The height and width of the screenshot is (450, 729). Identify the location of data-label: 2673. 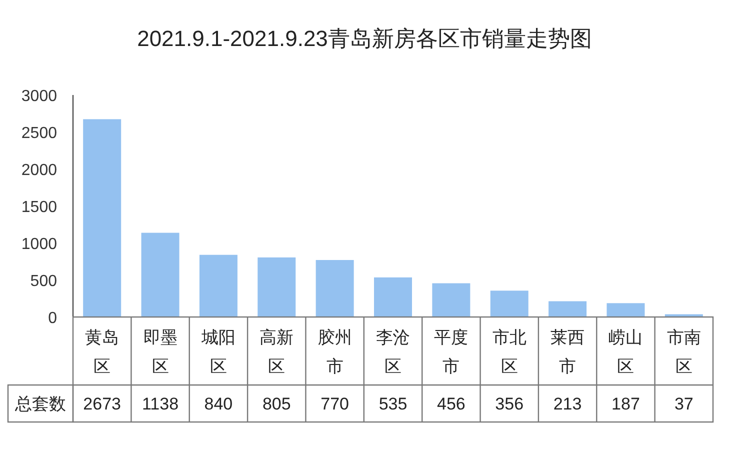
(102, 404).